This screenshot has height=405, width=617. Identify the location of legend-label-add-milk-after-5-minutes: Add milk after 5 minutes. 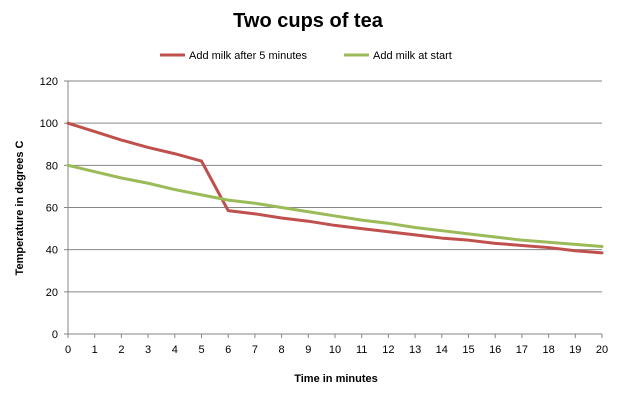
(248, 56).